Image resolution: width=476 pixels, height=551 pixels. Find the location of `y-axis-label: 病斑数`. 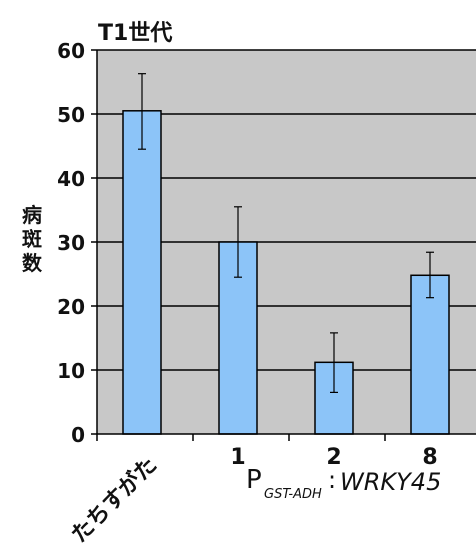

y-axis-label: 病斑数 is located at coordinates (32, 239).